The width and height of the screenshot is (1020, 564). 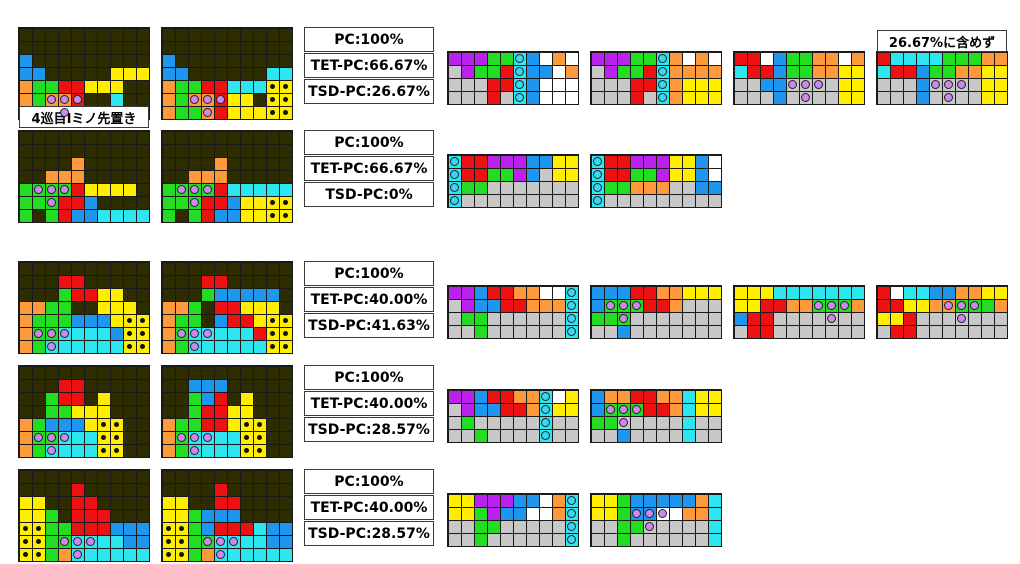 What do you see at coordinates (369, 403) in the screenshot?
I see `stat-label: TET-PC:40.00%` at bounding box center [369, 403].